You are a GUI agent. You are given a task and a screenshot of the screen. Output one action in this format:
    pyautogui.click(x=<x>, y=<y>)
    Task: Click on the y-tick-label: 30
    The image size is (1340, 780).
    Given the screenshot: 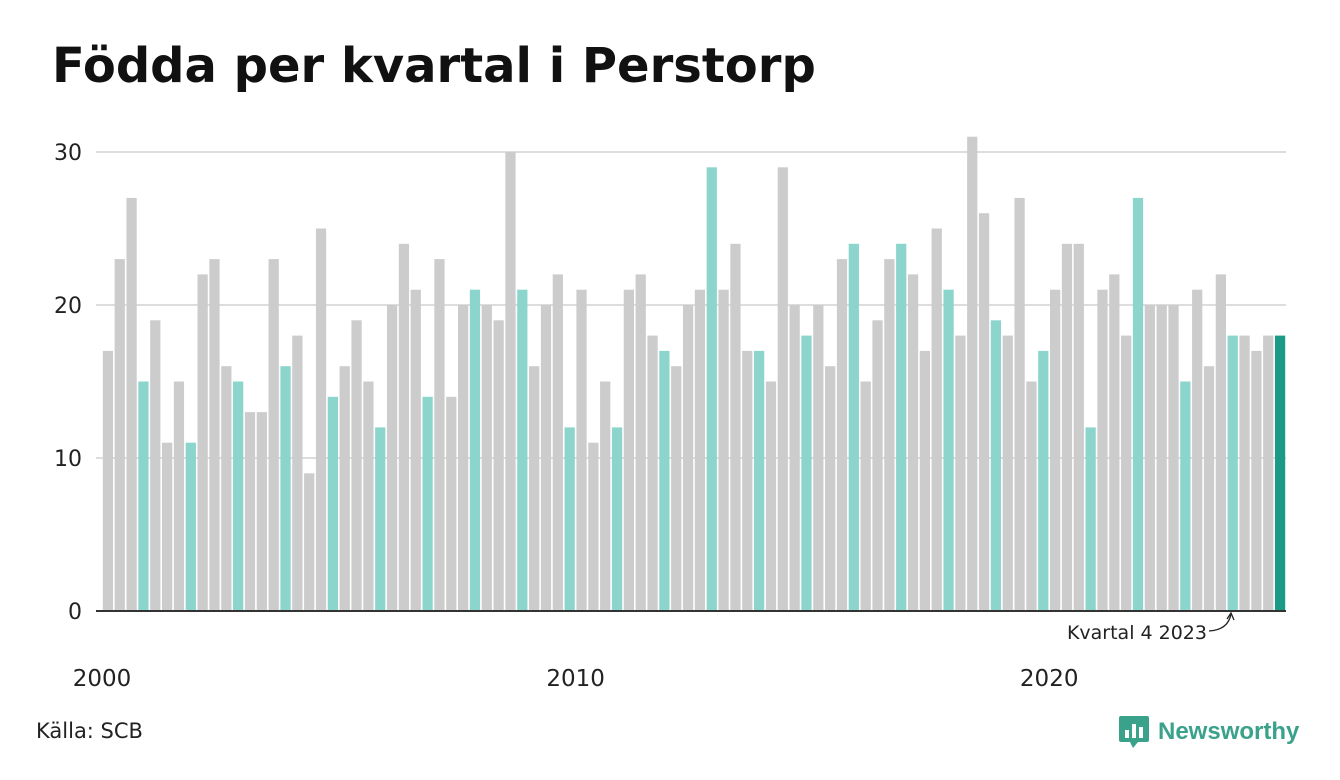 What is the action you would take?
    pyautogui.click(x=68, y=153)
    